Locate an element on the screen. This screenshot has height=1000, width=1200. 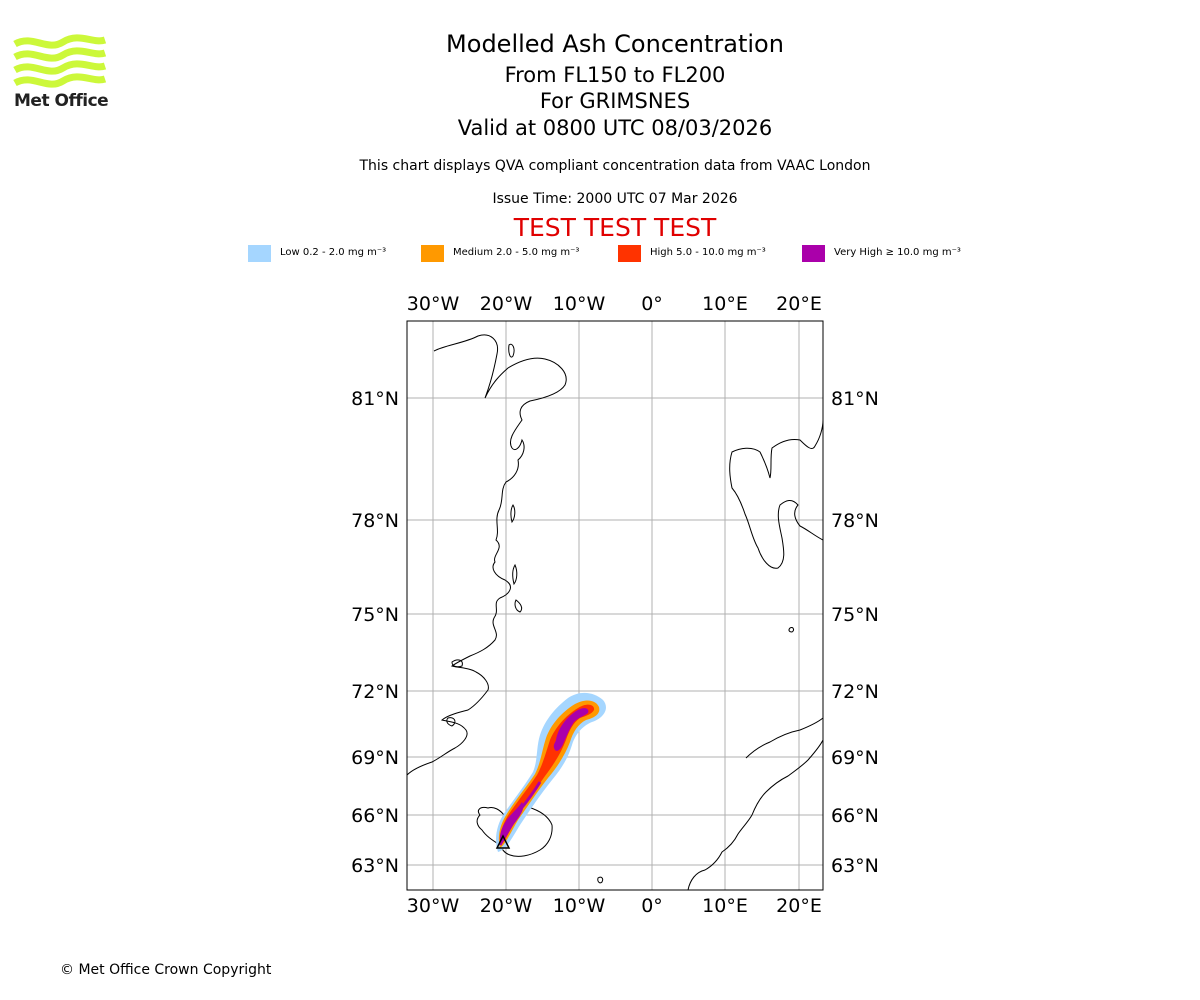
legend-label-high: High 5.0 - 10.0 mg m⁻³ is located at coordinates (708, 252).